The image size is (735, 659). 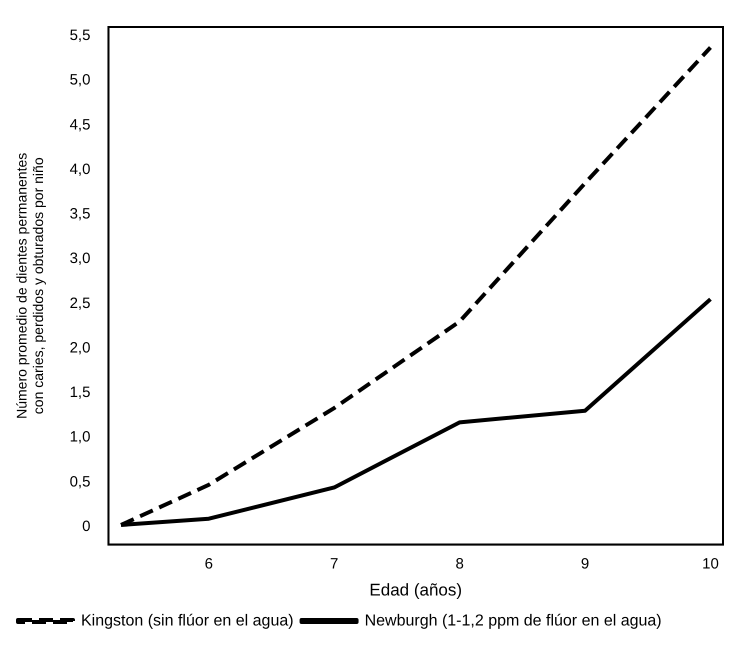 What do you see at coordinates (80, 437) in the screenshot?
I see `y-tick-label: 1,0` at bounding box center [80, 437].